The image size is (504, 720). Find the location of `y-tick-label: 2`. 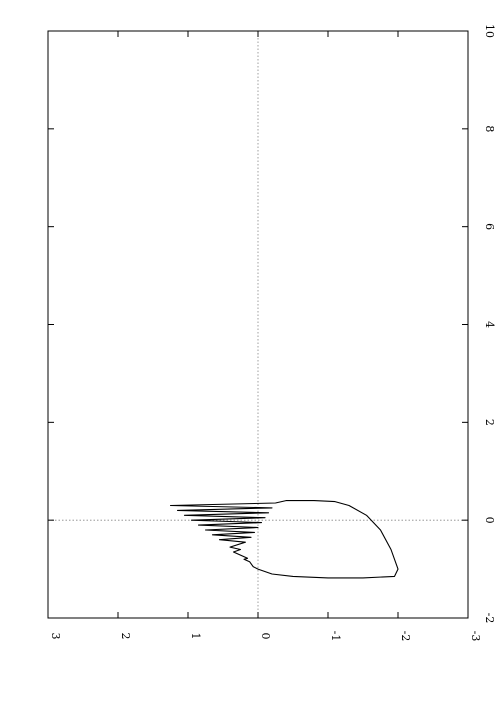

y-tick-label: 2 is located at coordinates (125, 636).